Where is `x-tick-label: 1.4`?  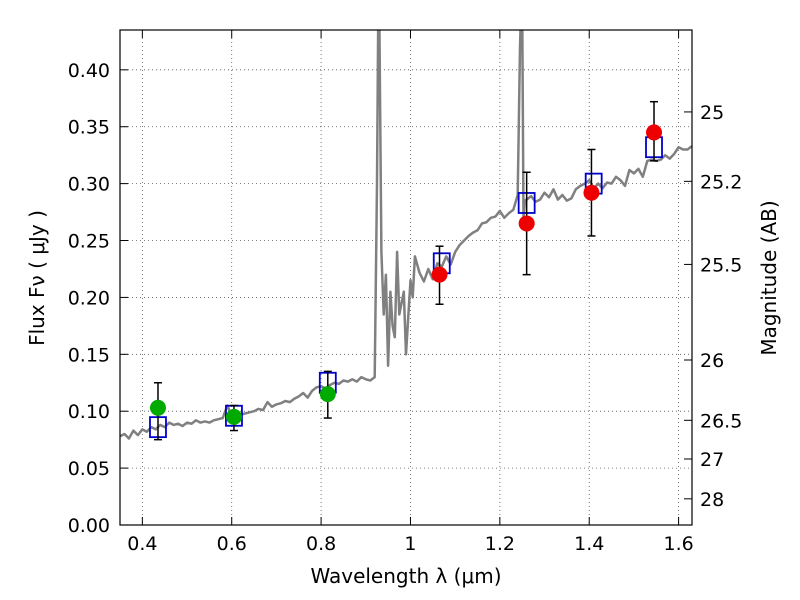 x-tick-label: 1.4 is located at coordinates (589, 544).